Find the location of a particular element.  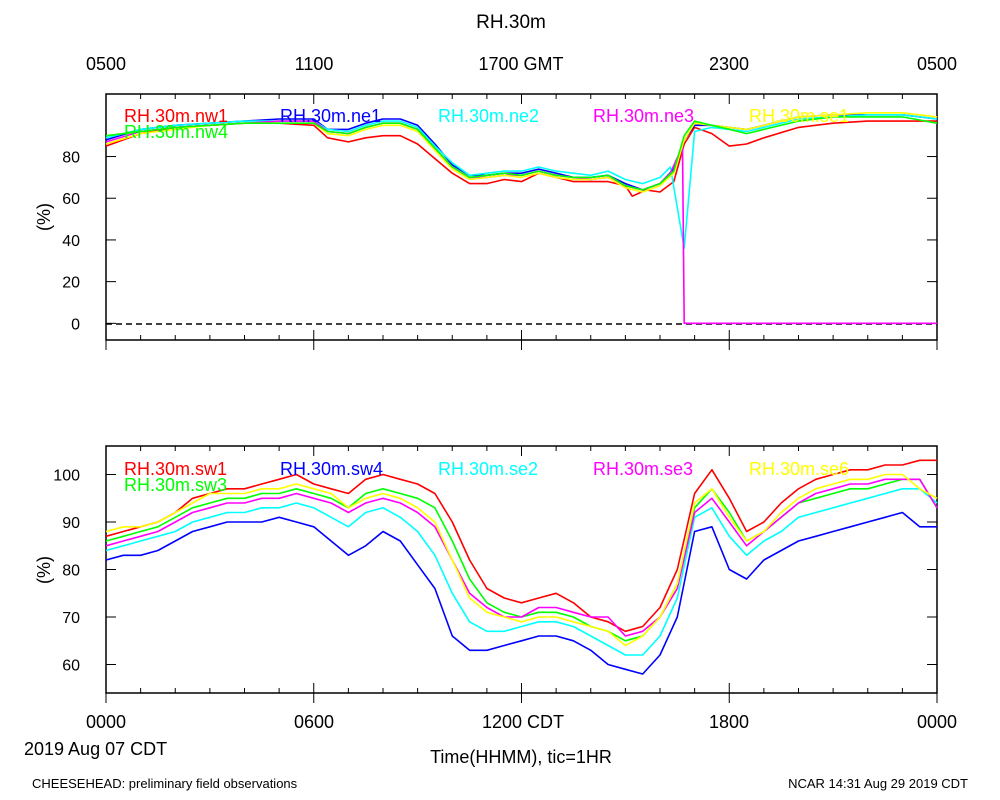

y-tick-label: 70 is located at coordinates (71, 618).